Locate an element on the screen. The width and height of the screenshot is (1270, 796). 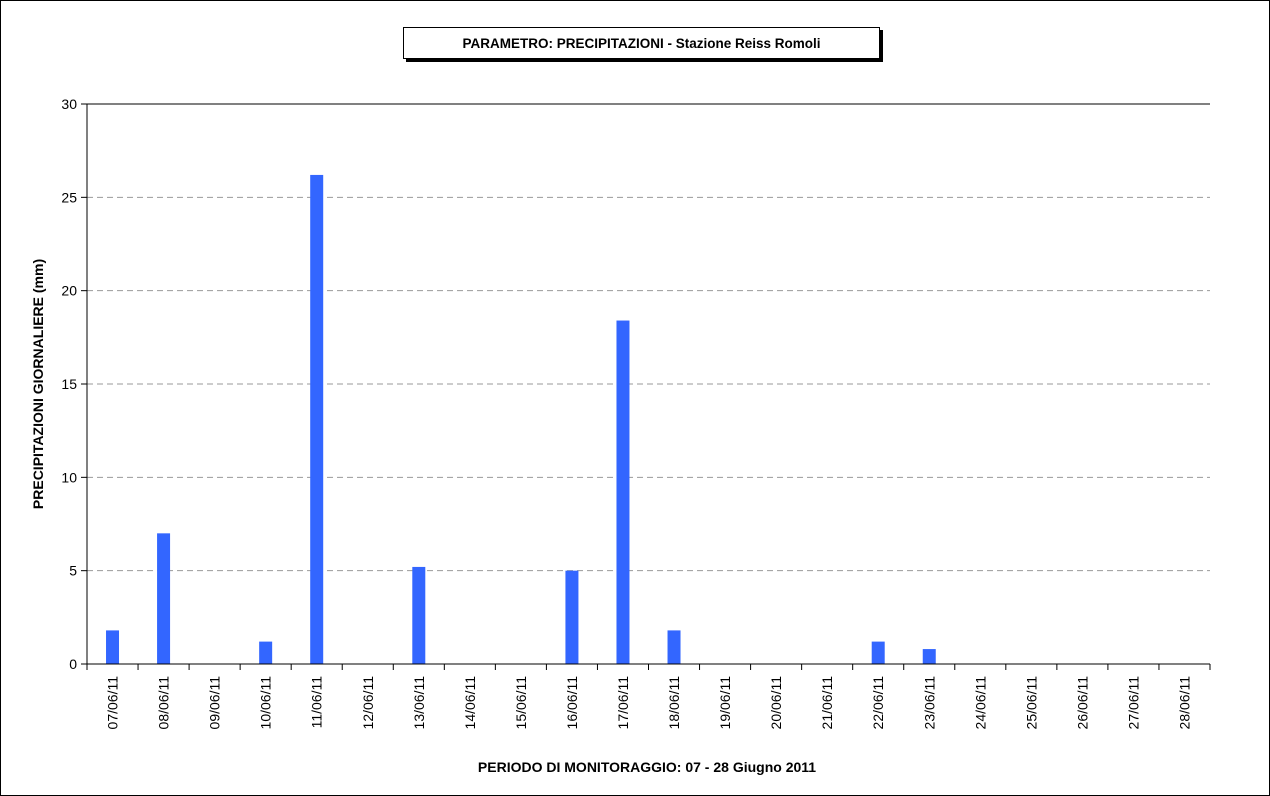
y-axis-title: PRECIPITAZIONI GIORNALIERE (mm) is located at coordinates (38, 384).